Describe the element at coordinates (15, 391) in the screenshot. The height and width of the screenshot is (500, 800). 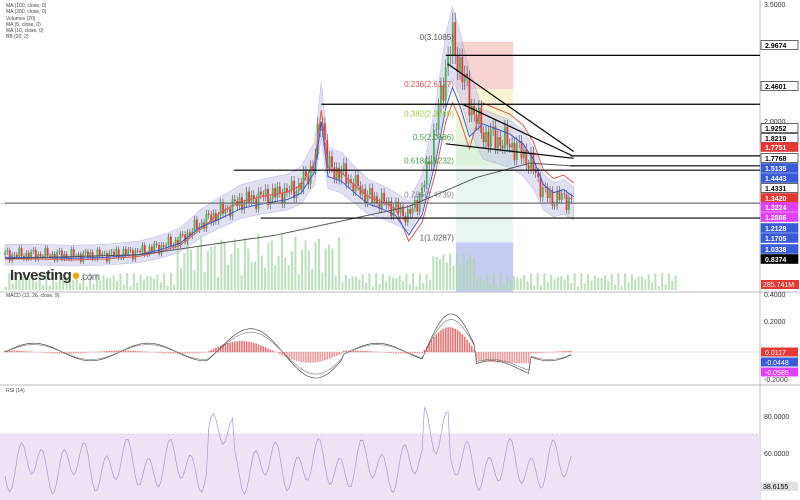
I see `rsi-panel-label: RSI (14)` at that location.